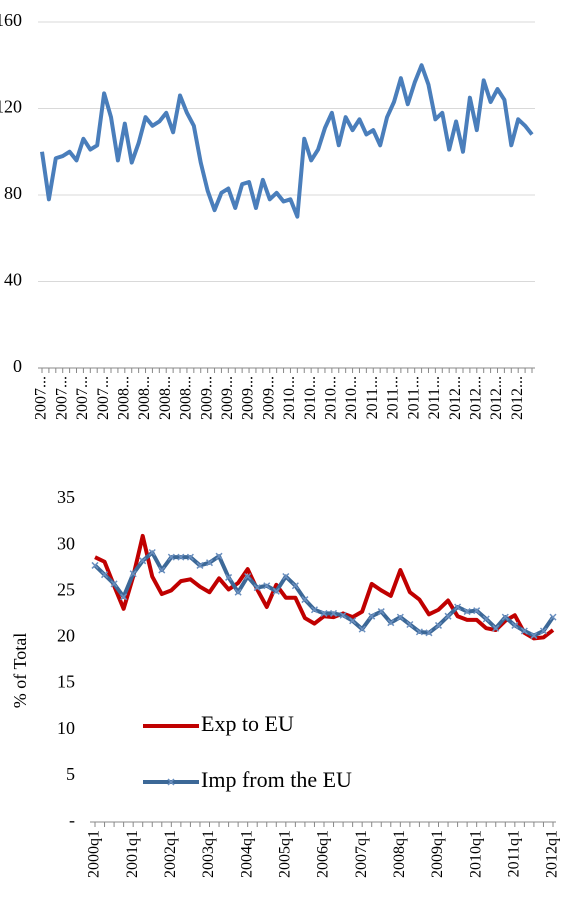  I want to click on x-tick-label: 2002q1, so click(170, 854).